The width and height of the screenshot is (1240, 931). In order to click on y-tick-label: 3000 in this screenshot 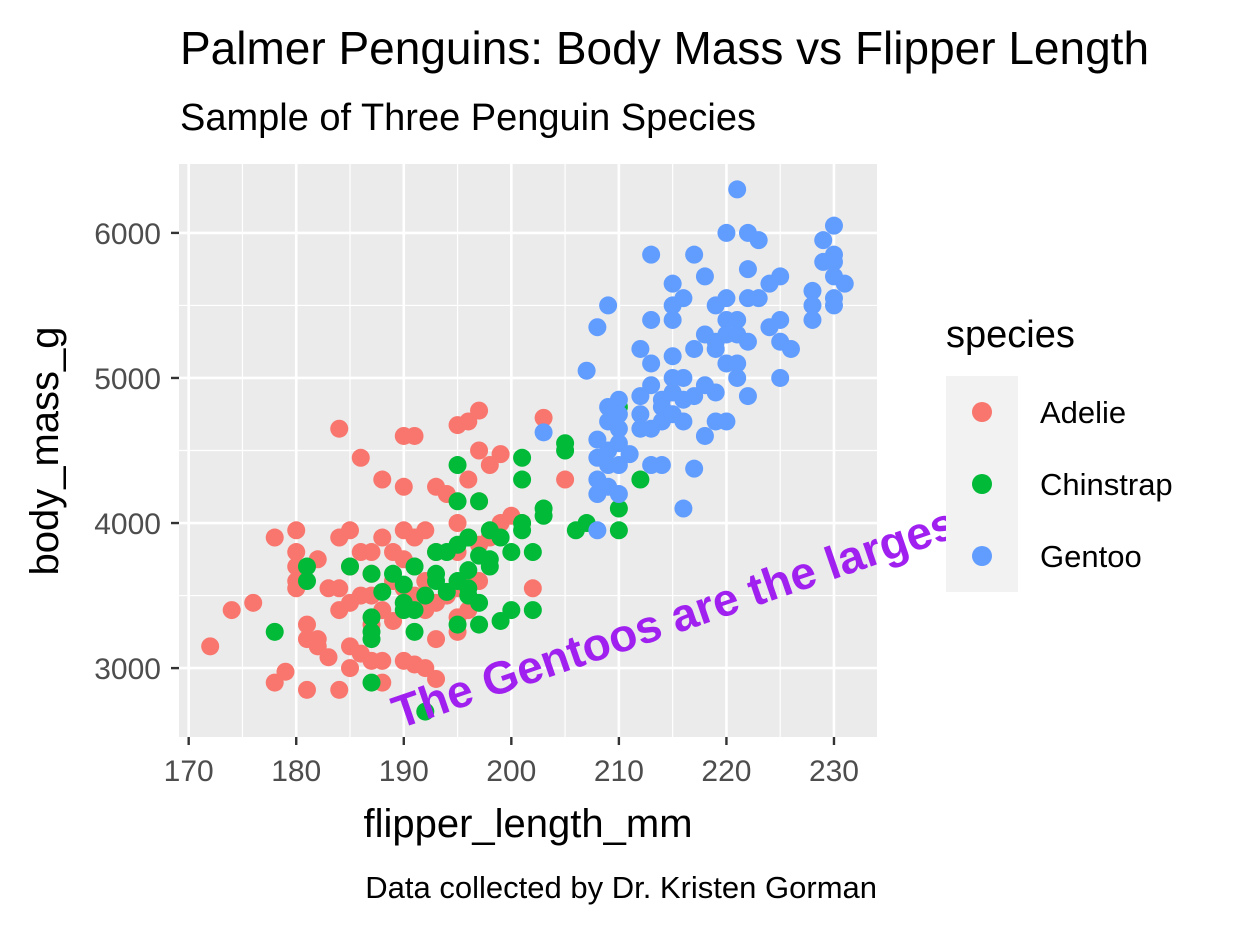, I will do `click(127, 669)`.